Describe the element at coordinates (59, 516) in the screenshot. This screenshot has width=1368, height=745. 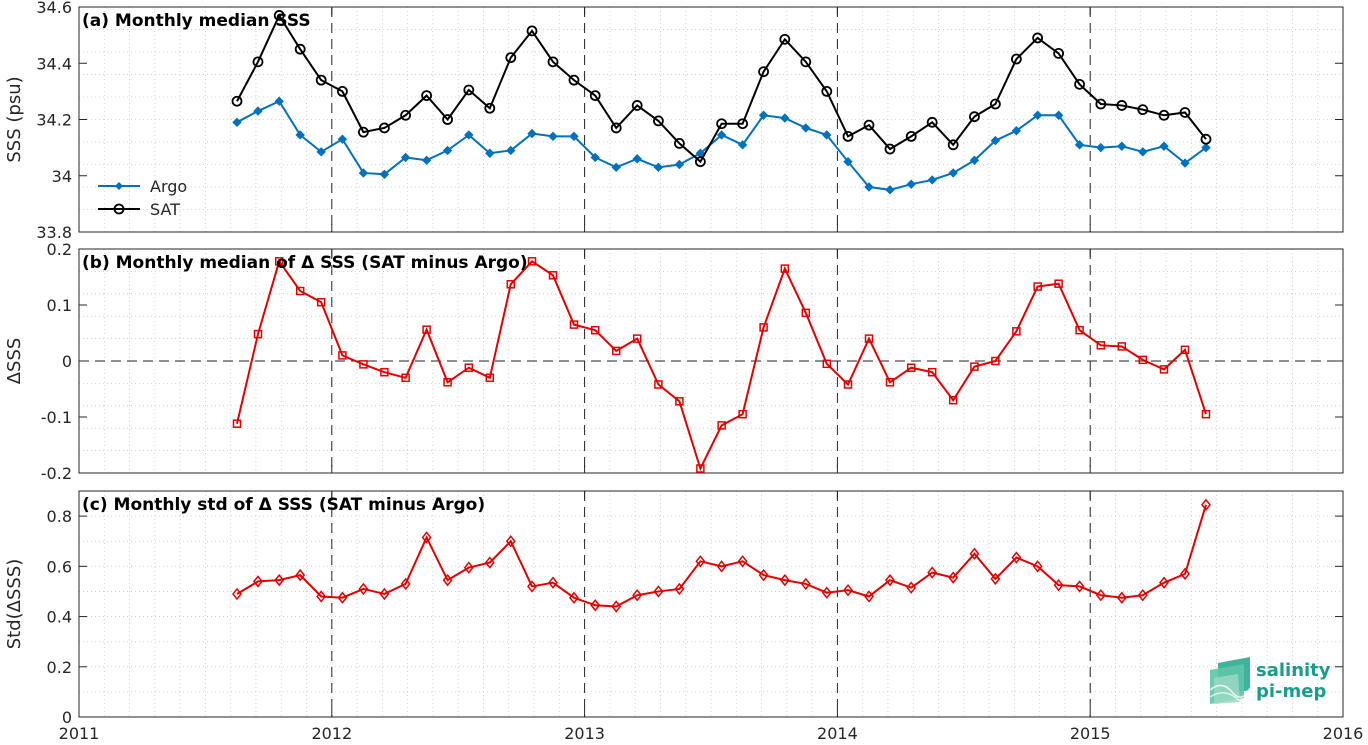
I see `y-tick-label: 0.8` at that location.